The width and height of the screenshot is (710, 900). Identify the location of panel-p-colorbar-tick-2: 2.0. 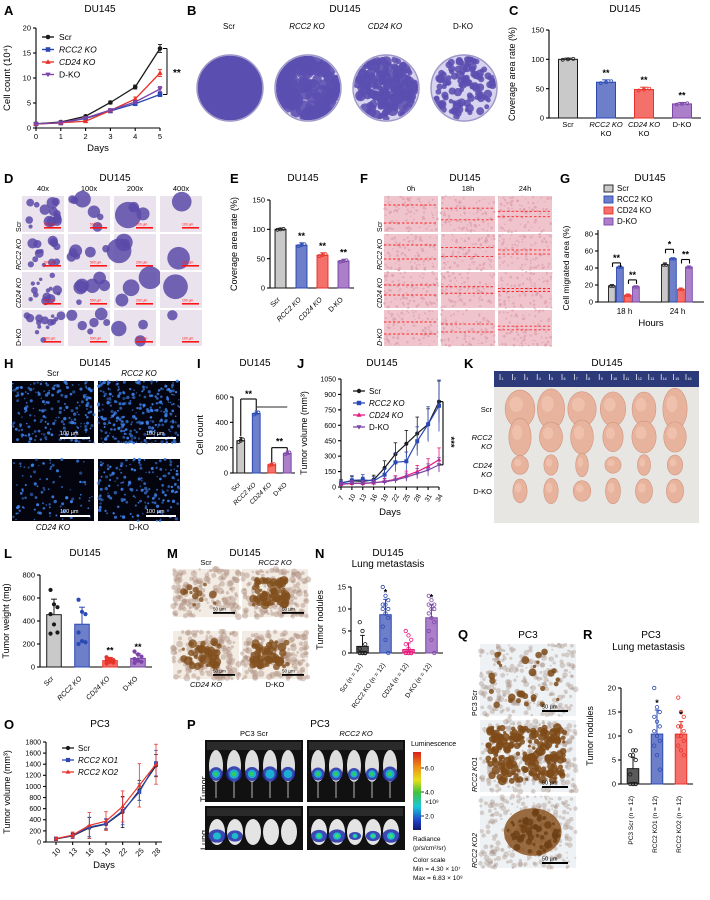
(429, 817).